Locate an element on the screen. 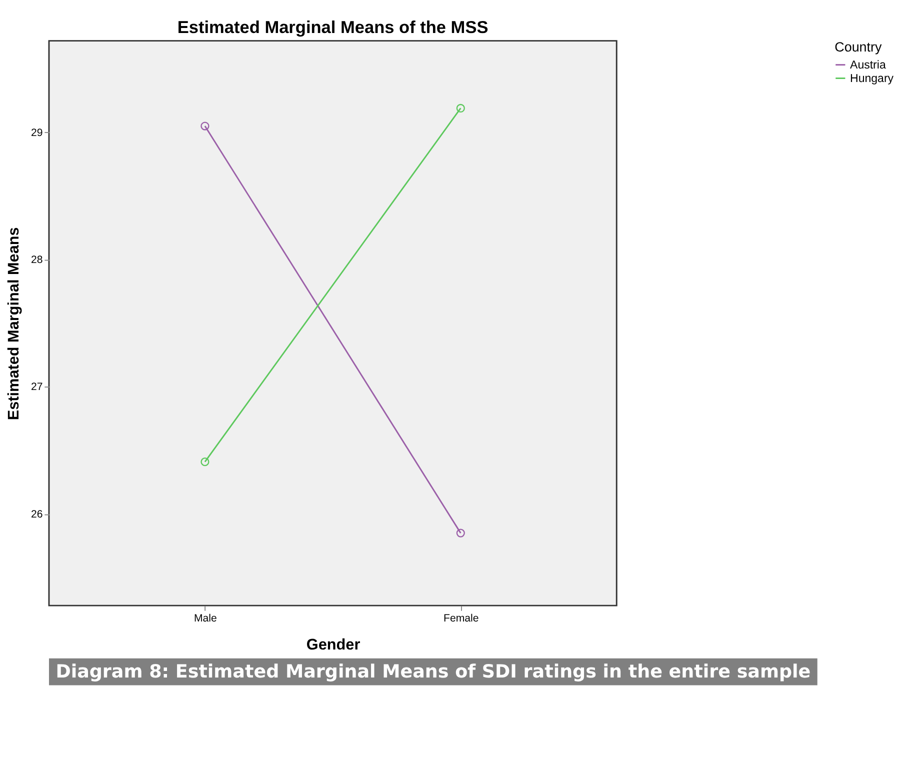  x-tick-label: Male is located at coordinates (205, 618).